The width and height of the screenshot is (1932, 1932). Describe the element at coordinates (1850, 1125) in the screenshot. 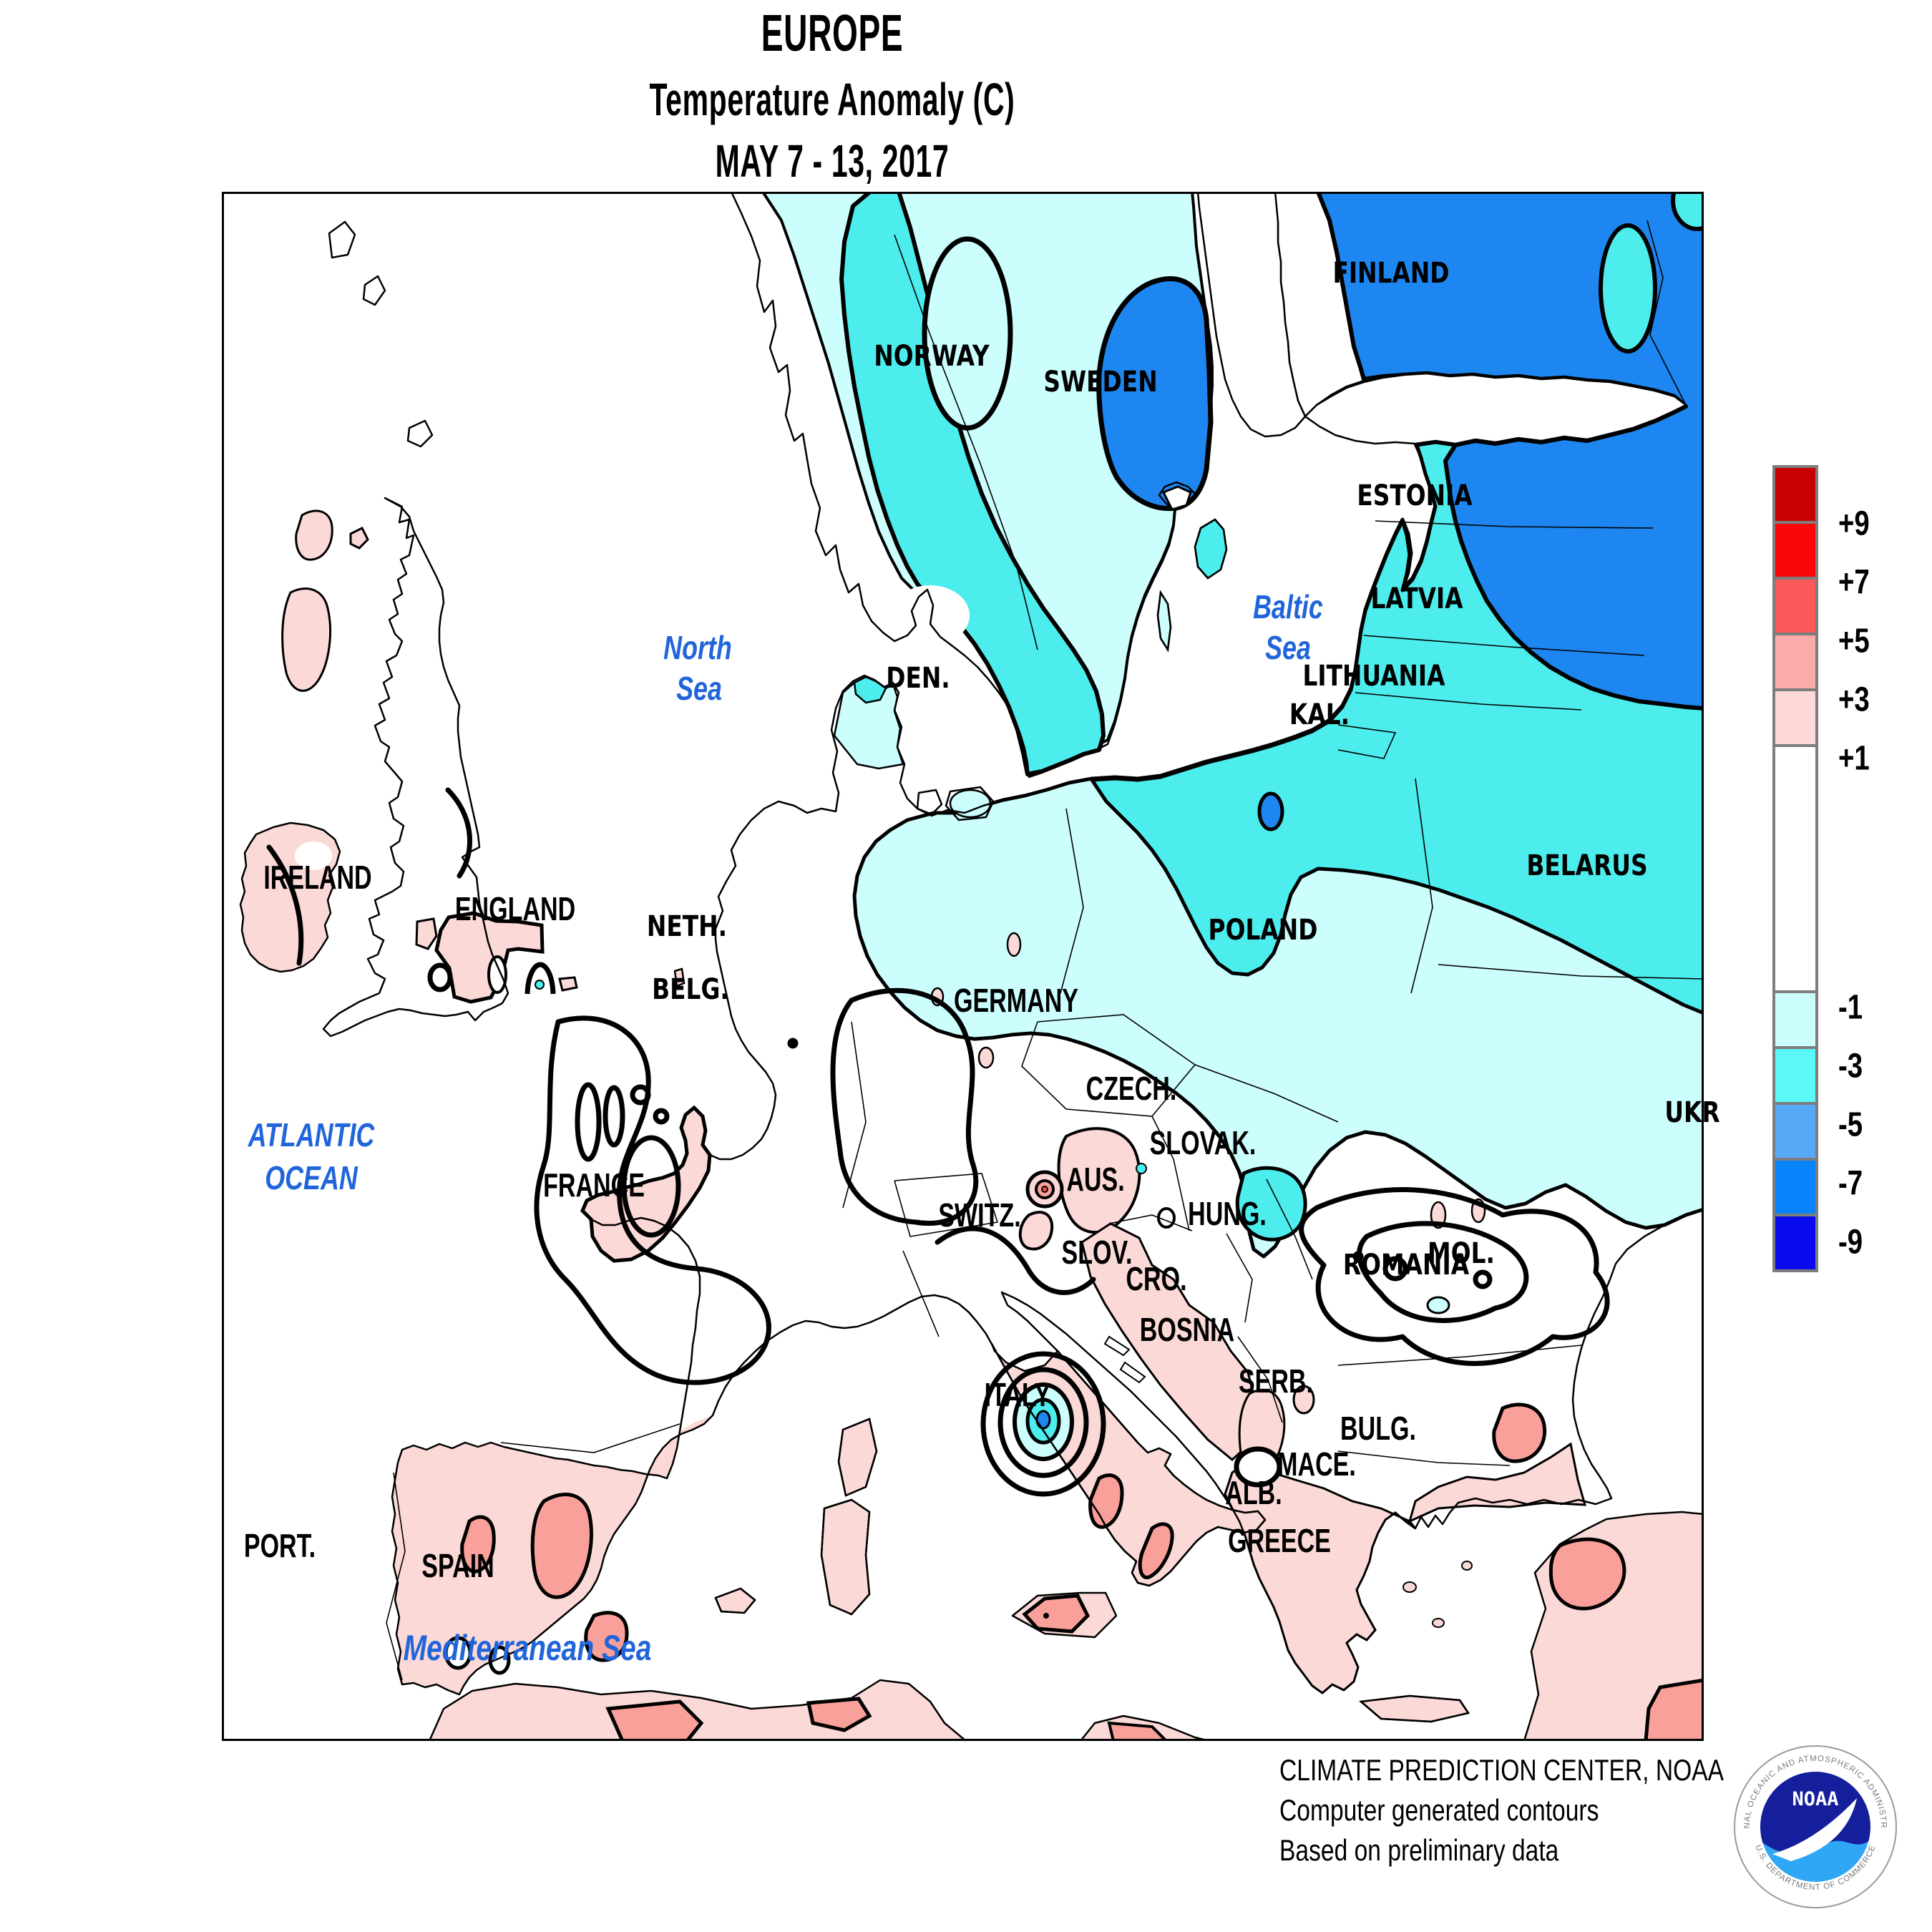

I see `legend-label--5: -5` at that location.